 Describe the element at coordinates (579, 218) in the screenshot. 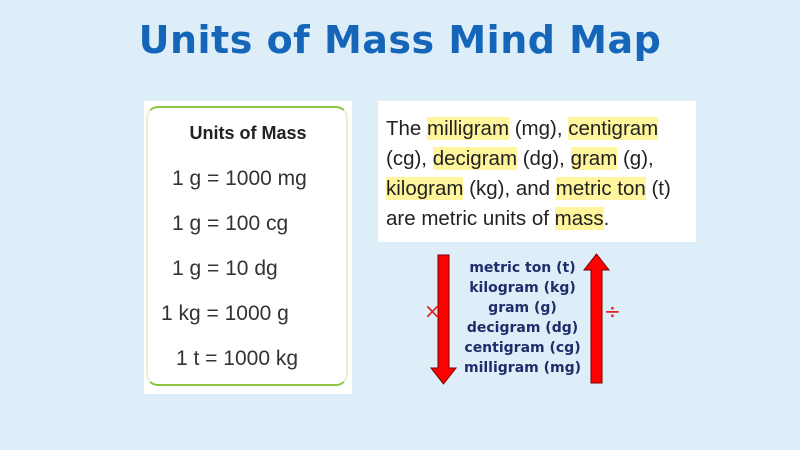

I see `highlighted-term: mass` at that location.